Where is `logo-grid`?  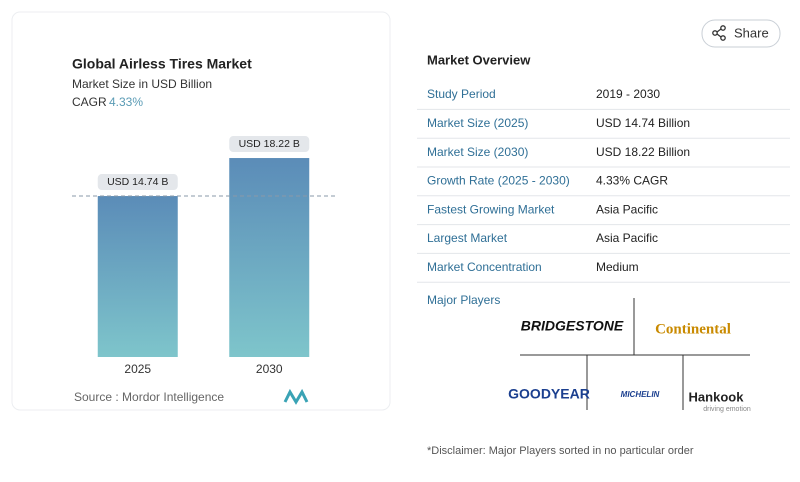 logo-grid is located at coordinates (635, 354).